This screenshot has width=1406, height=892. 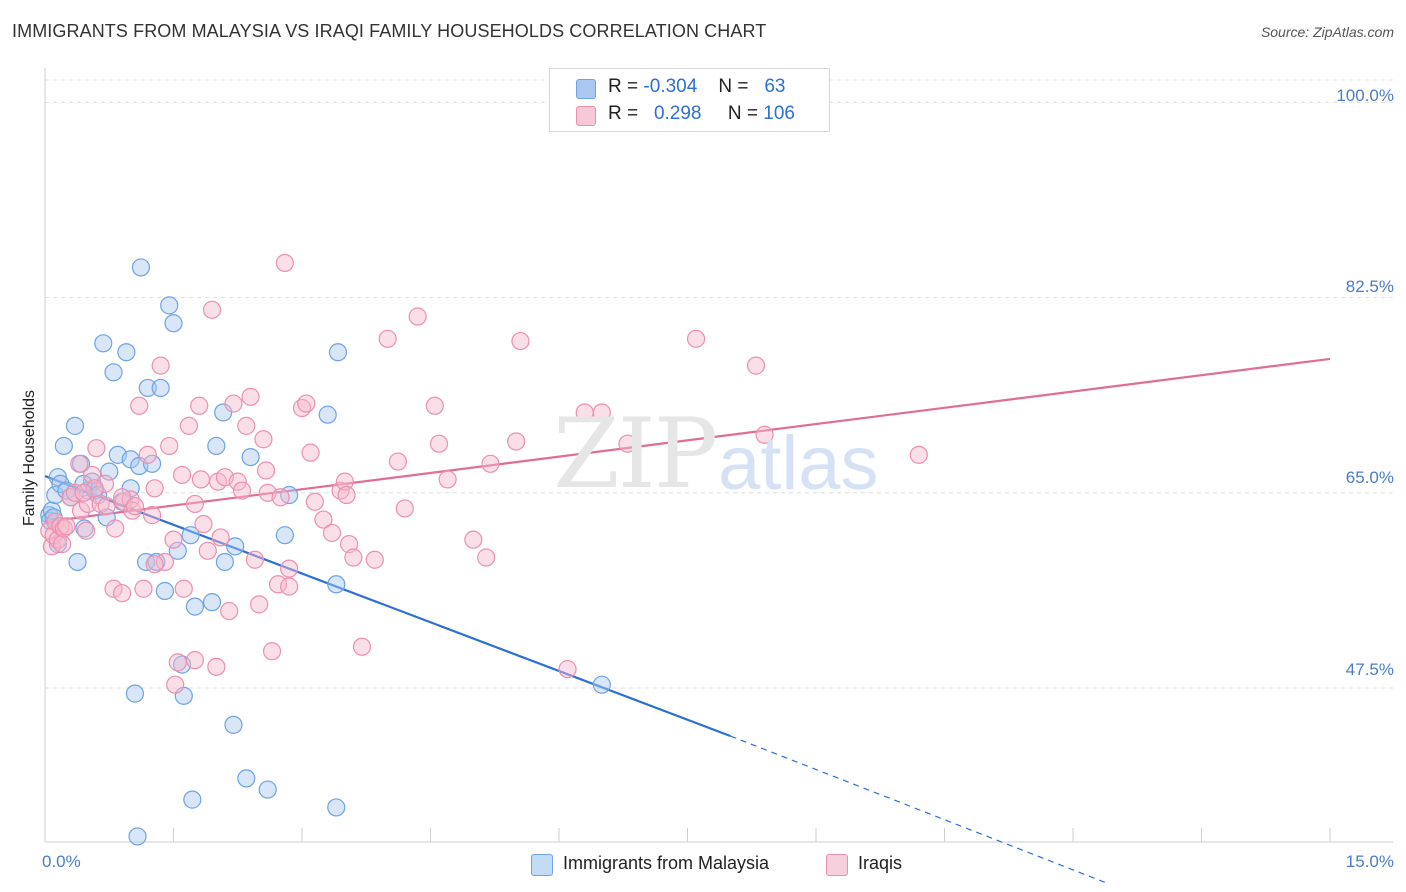 What do you see at coordinates (670, 86) in the screenshot?
I see `legend-r-value: -0.304` at bounding box center [670, 86].